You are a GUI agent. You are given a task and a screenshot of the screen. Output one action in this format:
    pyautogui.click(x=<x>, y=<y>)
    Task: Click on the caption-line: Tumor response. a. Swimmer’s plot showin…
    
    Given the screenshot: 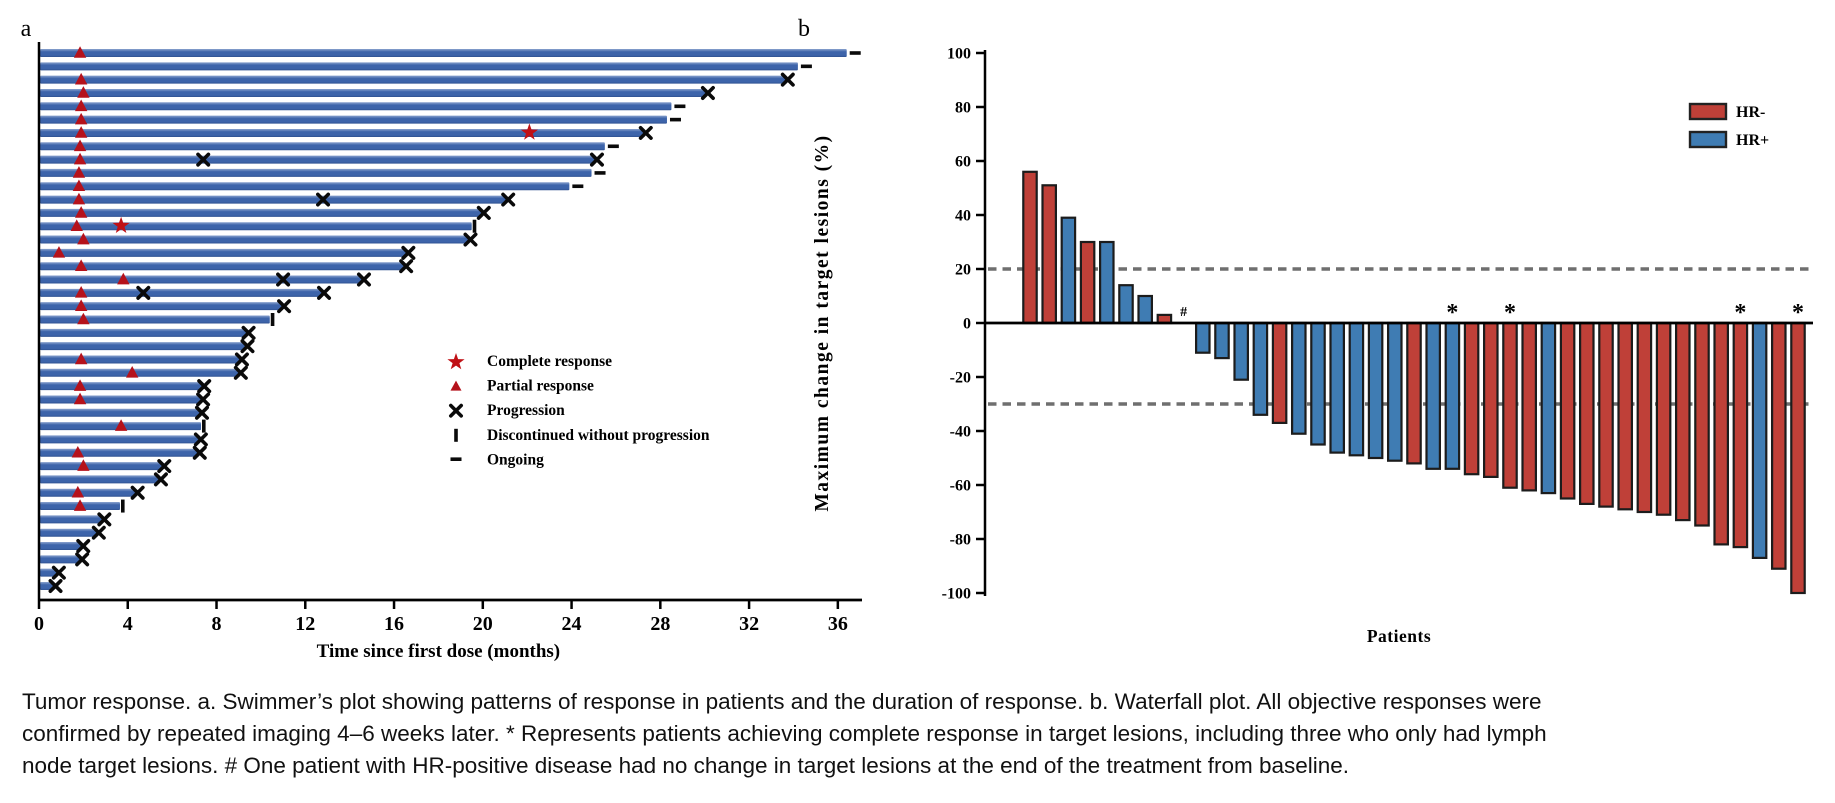 What is the action you would take?
    pyautogui.click(x=782, y=701)
    